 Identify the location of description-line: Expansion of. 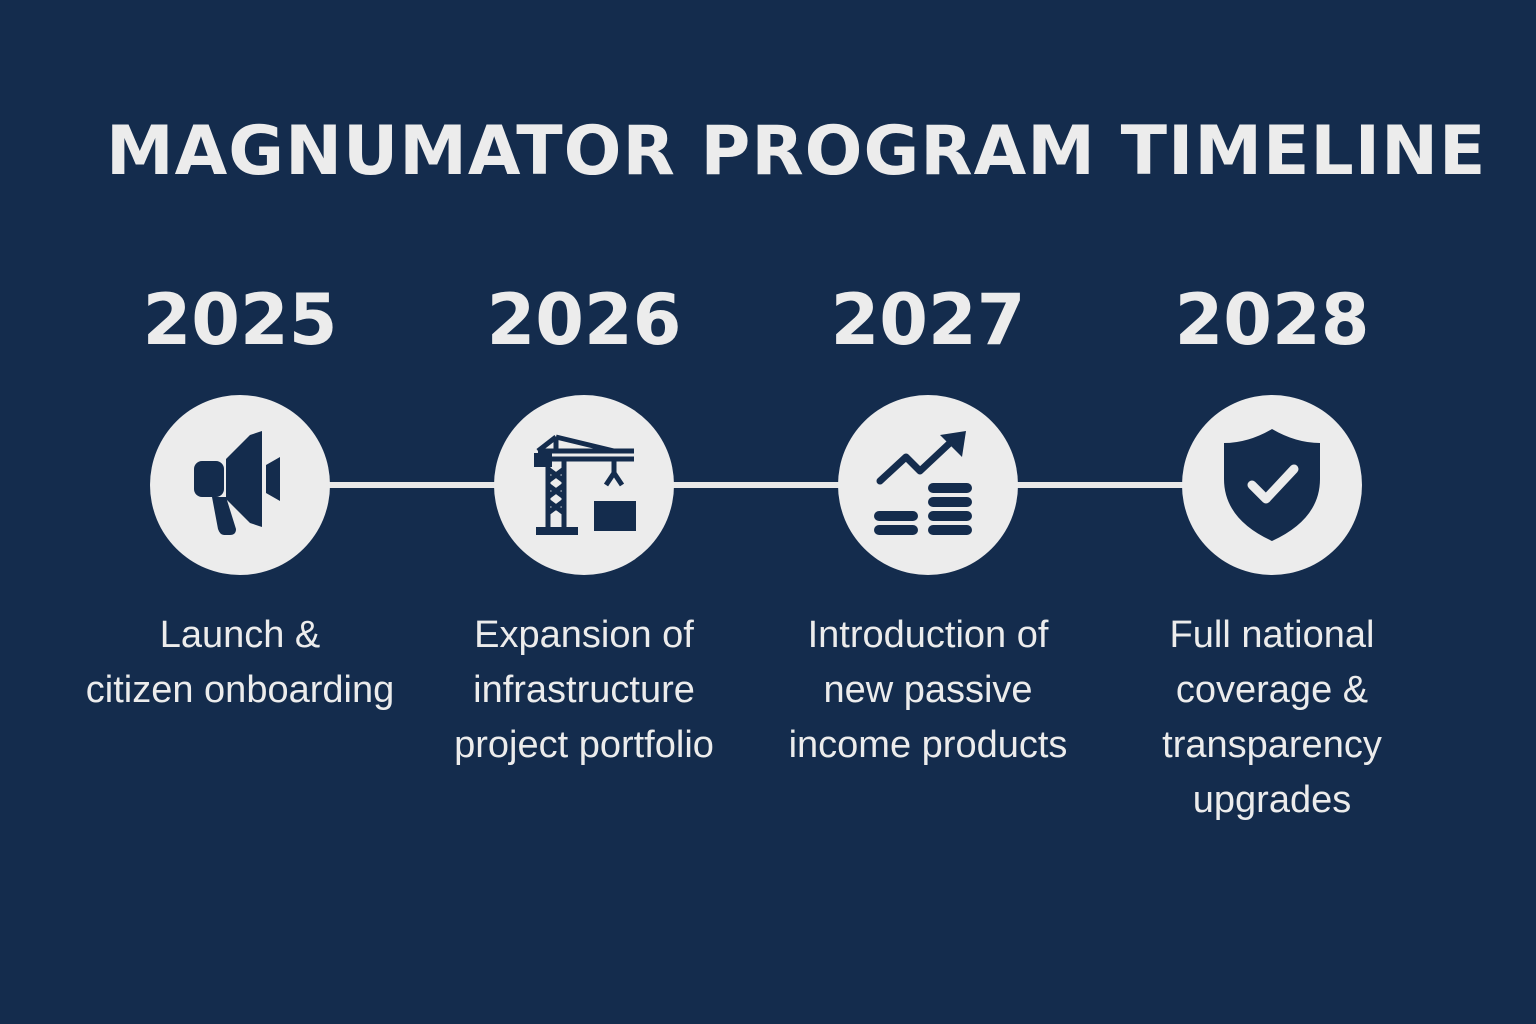
(584, 635).